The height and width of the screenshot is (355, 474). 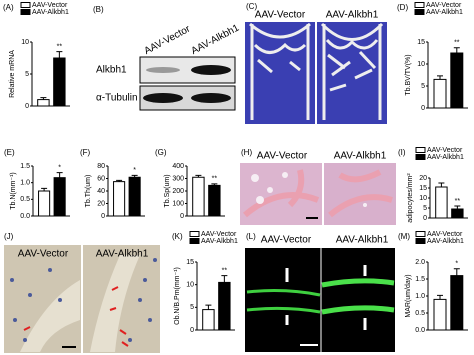 What do you see at coordinates (8, 7) in the screenshot?
I see `panel-label: (A)` at bounding box center [8, 7].